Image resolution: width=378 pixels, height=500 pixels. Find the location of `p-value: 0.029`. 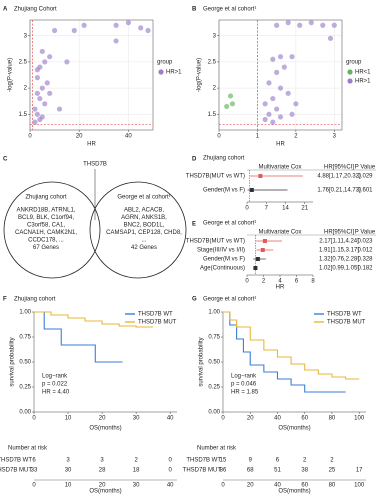

p-value: 0.029 is located at coordinates (365, 177).